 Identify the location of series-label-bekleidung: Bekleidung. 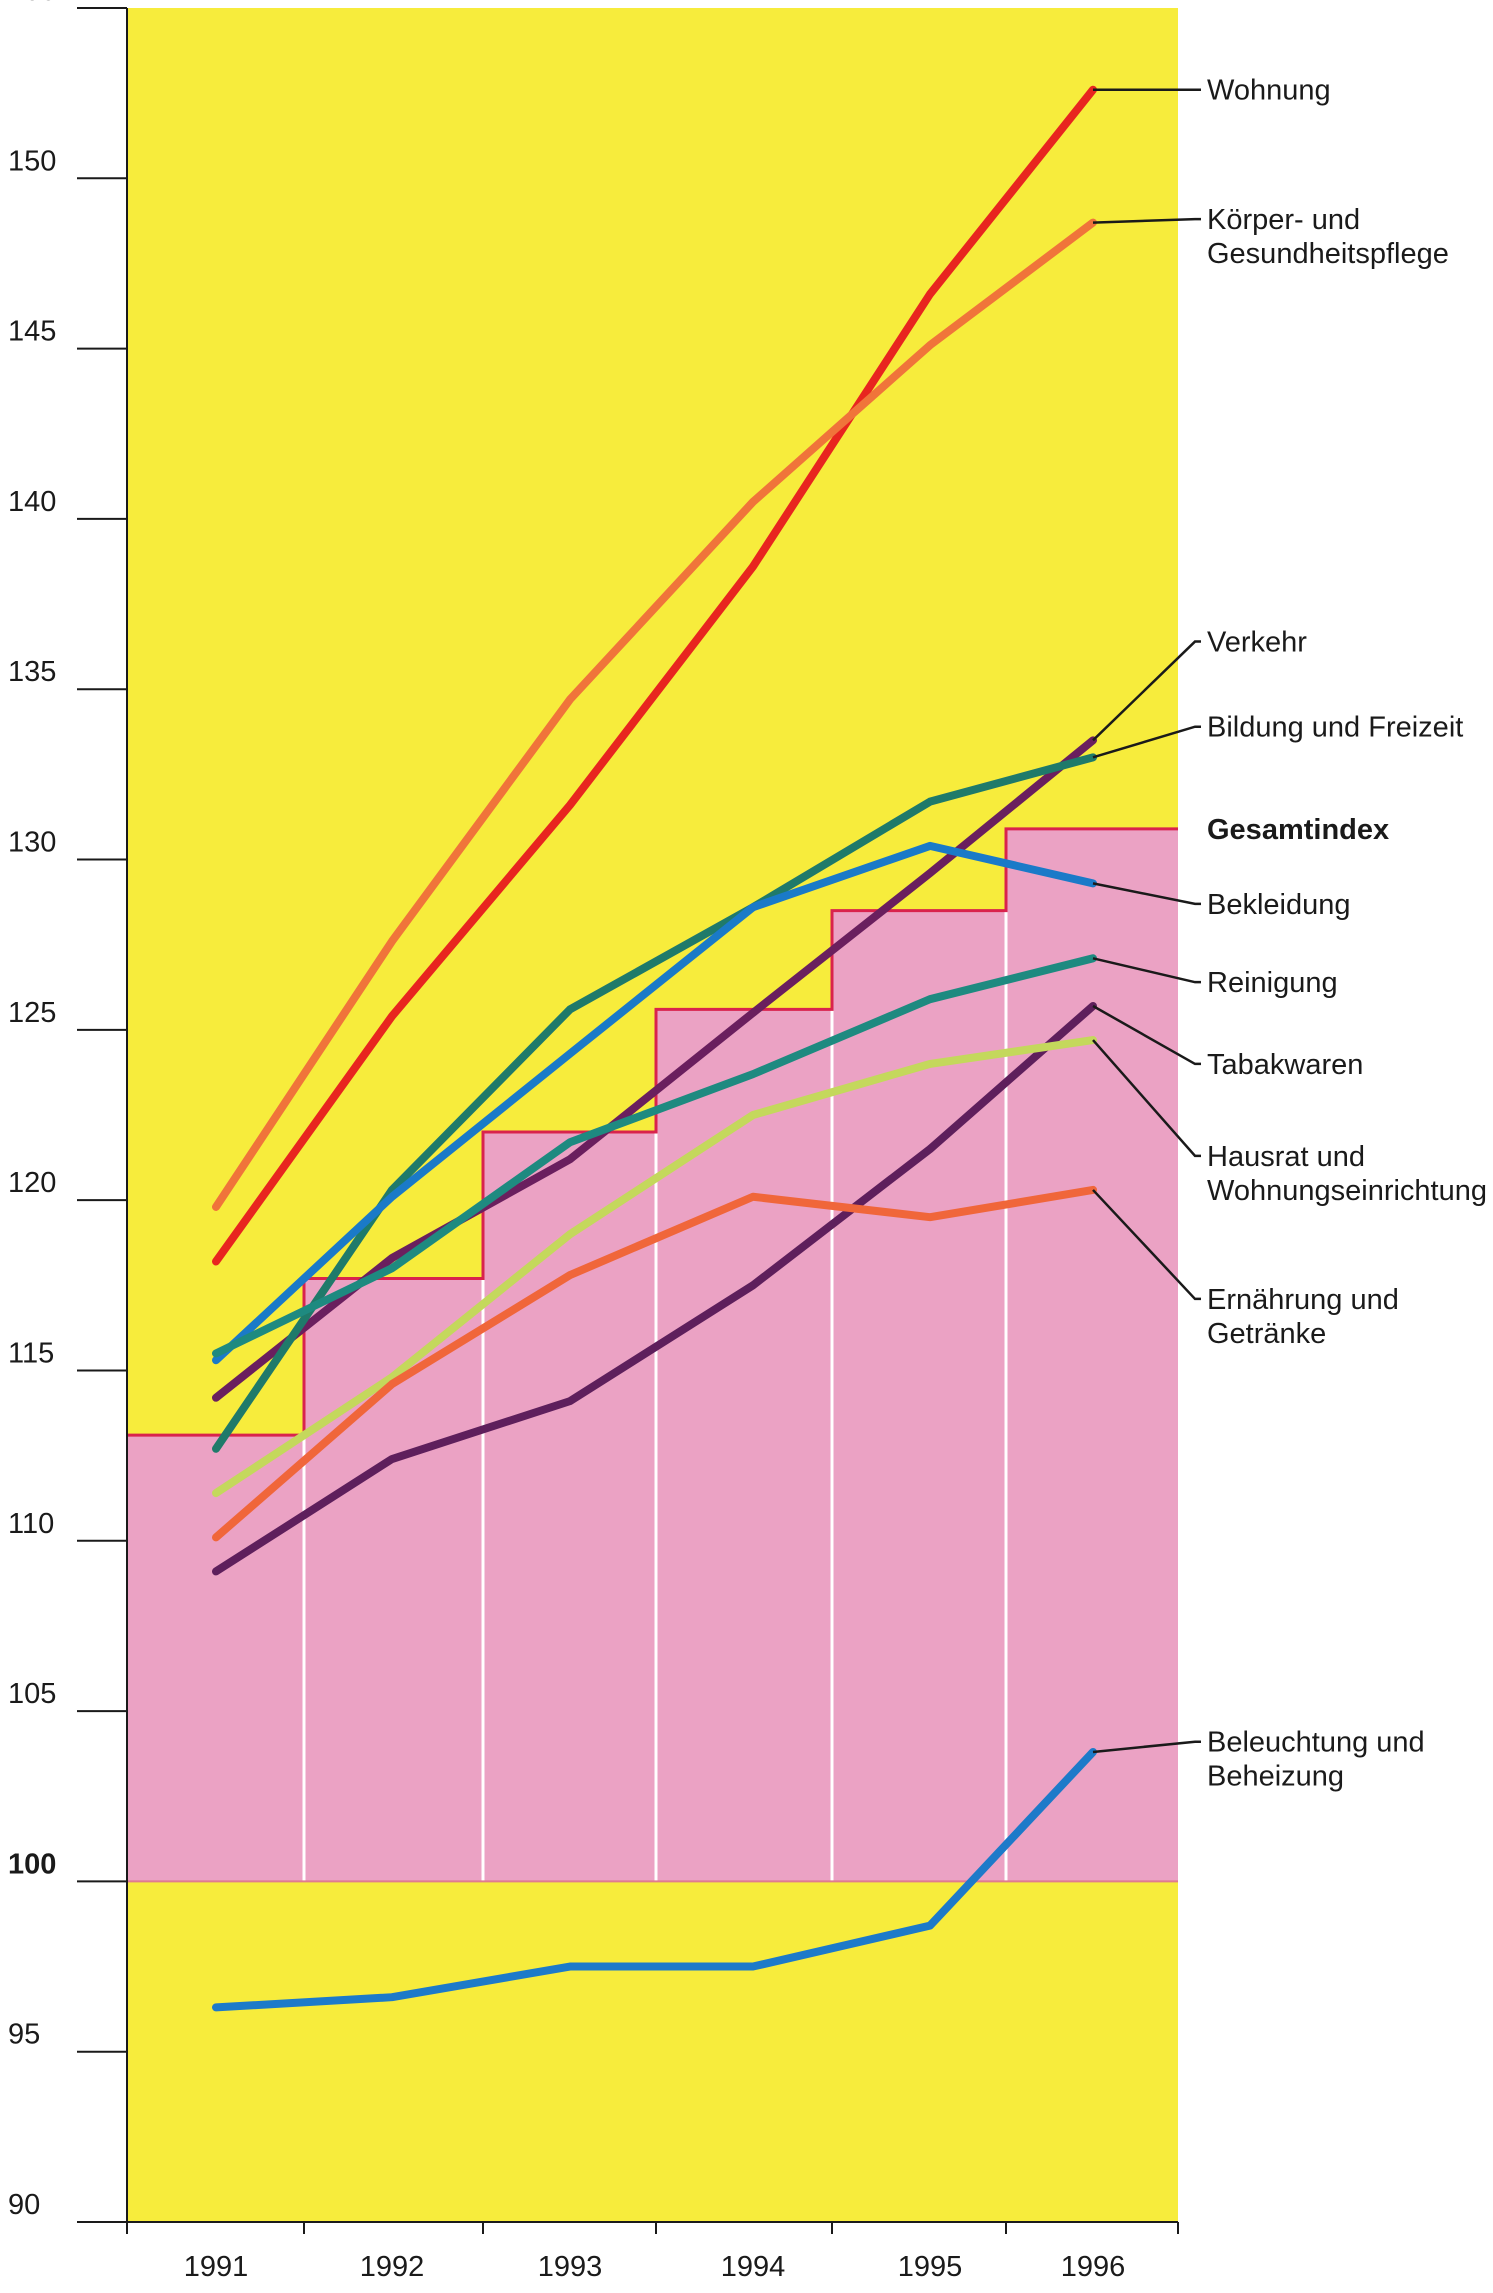
(1279, 905).